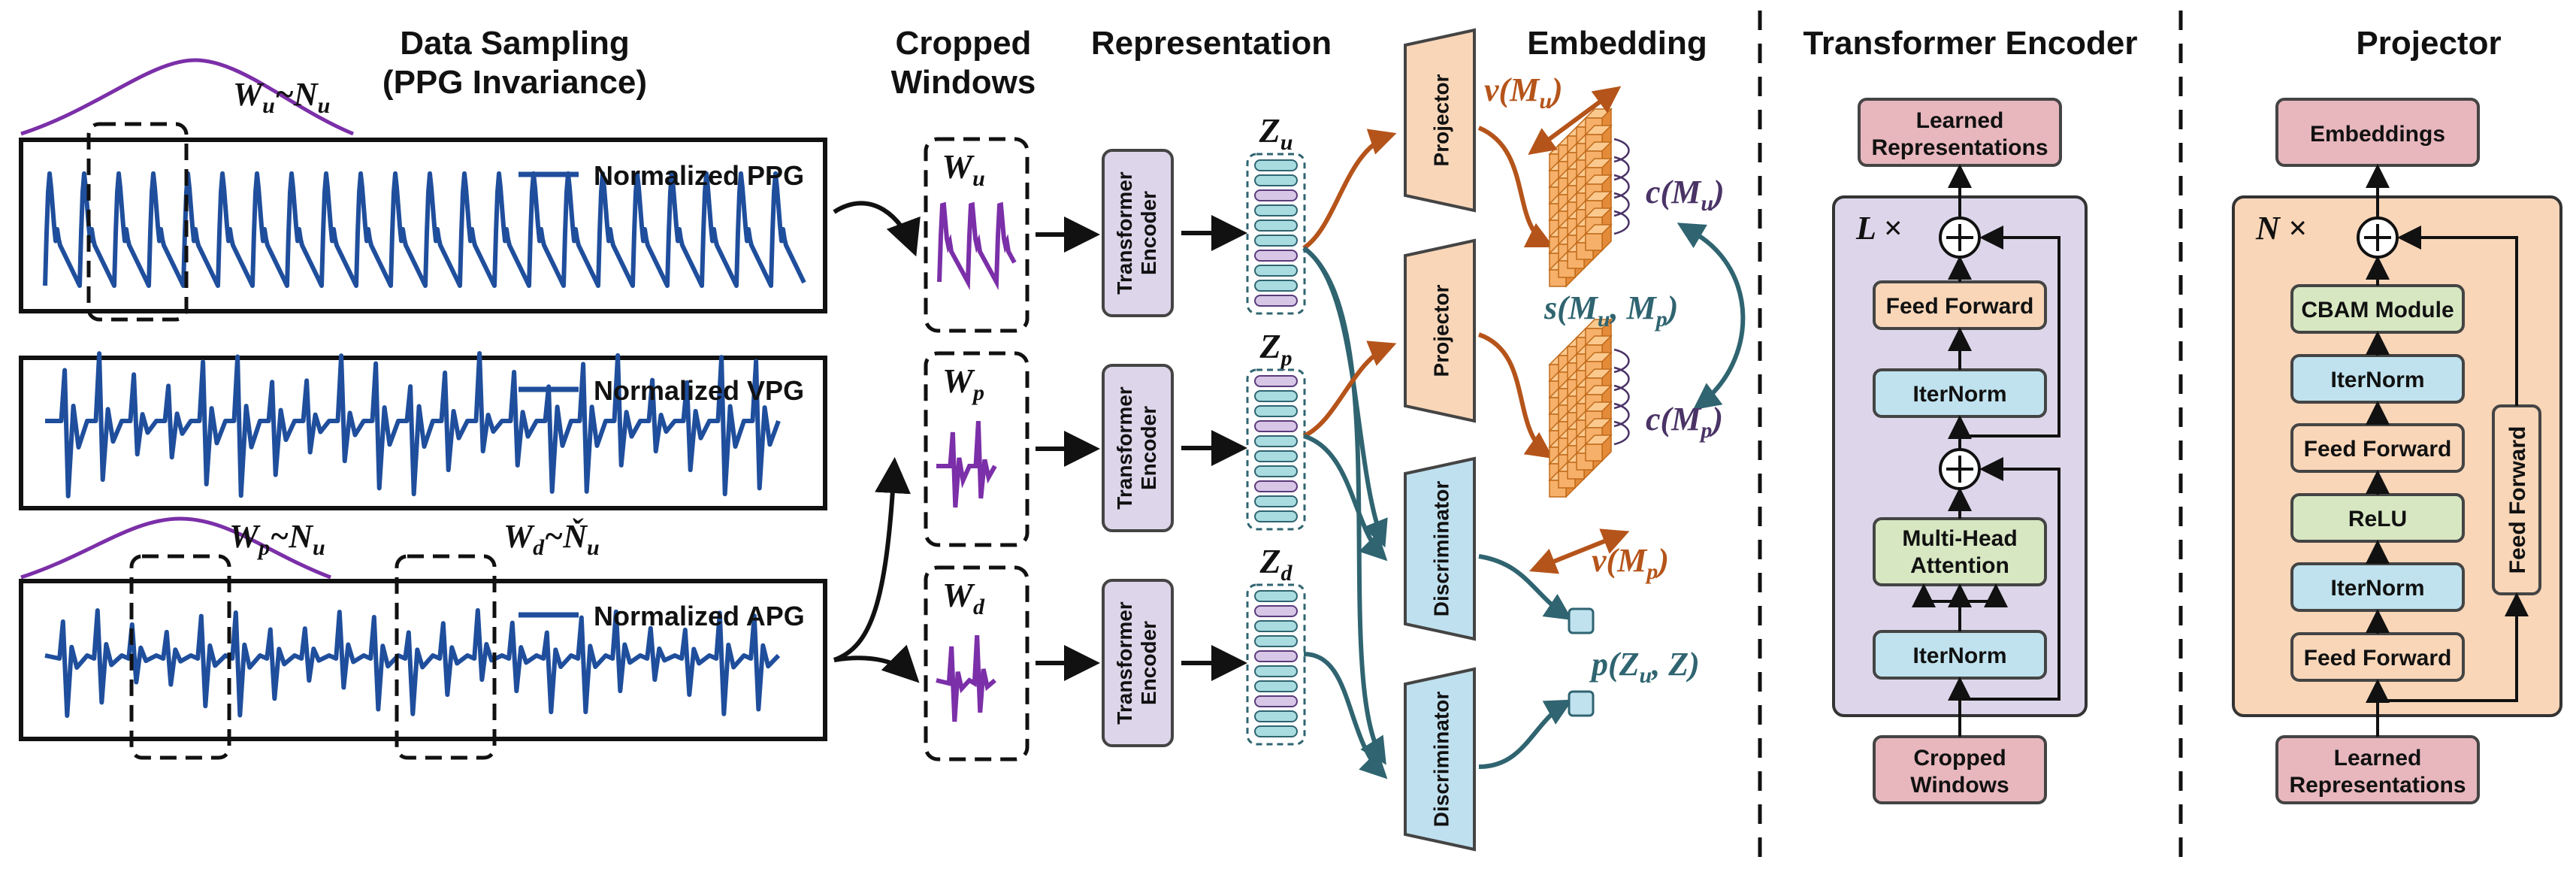 The height and width of the screenshot is (875, 2576). I want to click on heading-embedding: Embedding, so click(1617, 43).